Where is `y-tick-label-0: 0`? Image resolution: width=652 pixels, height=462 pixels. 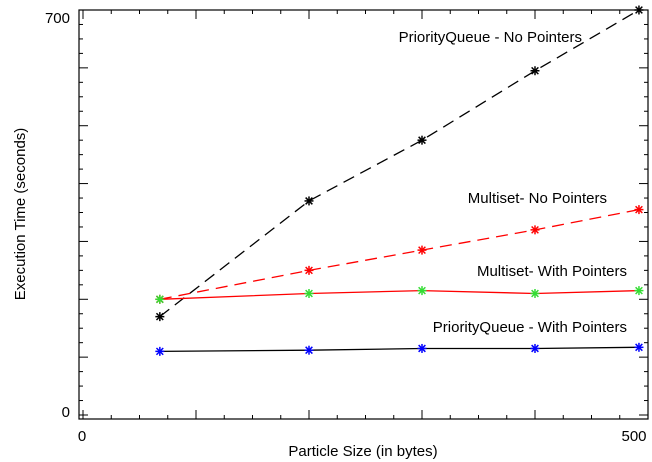 y-tick-label-0: 0 is located at coordinates (66, 412).